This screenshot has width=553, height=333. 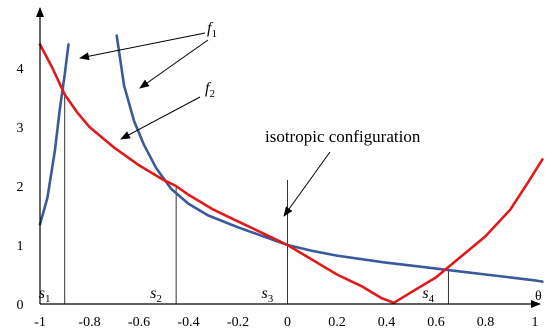 I want to click on f1-annotation: f1, so click(x=212, y=30).